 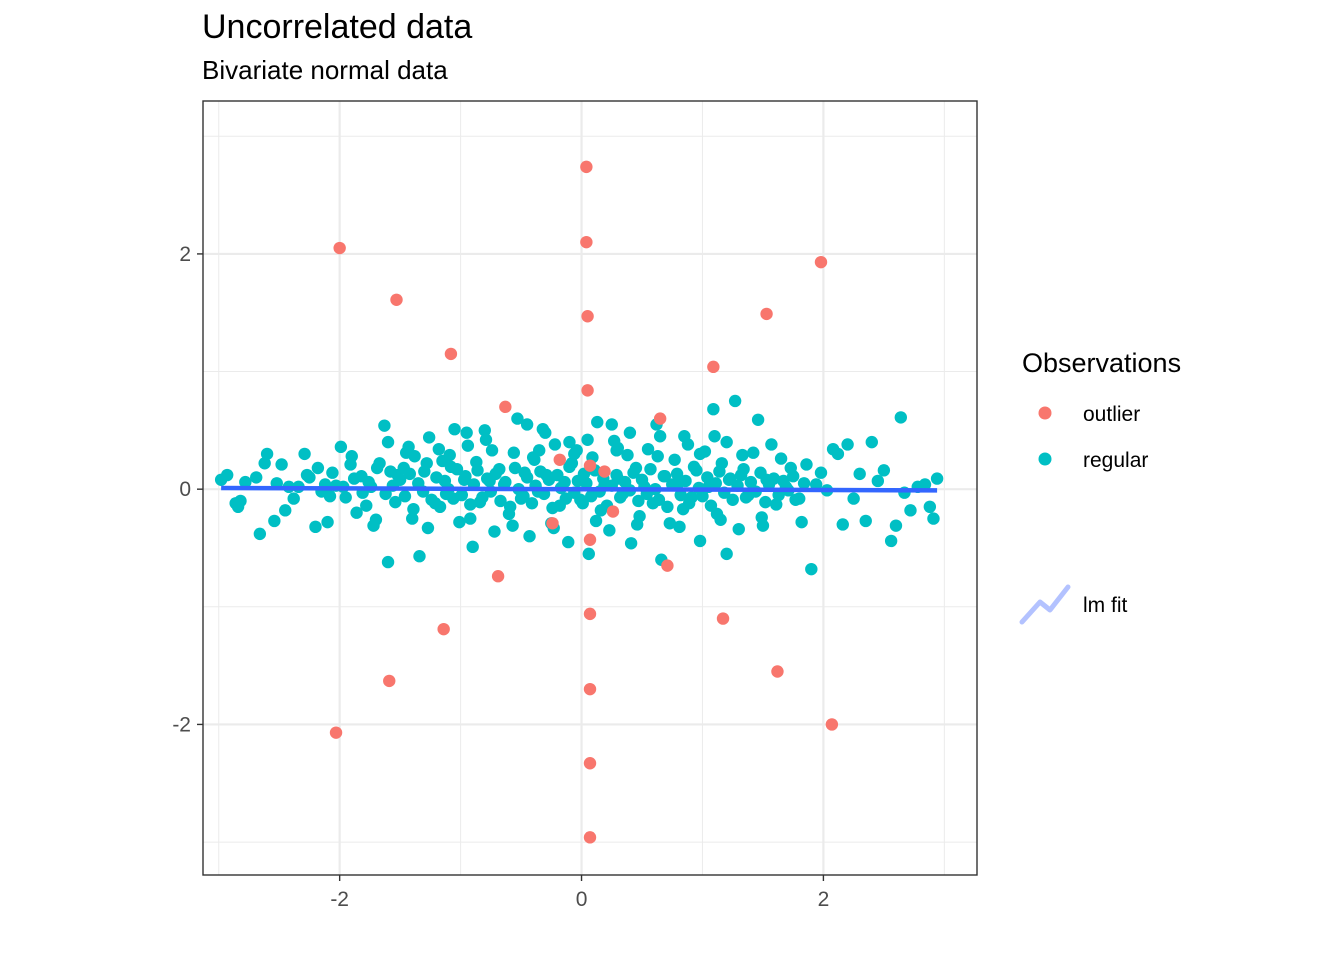 What do you see at coordinates (1100, 486) in the screenshot?
I see `legend: Observations outlier regular lm fit` at bounding box center [1100, 486].